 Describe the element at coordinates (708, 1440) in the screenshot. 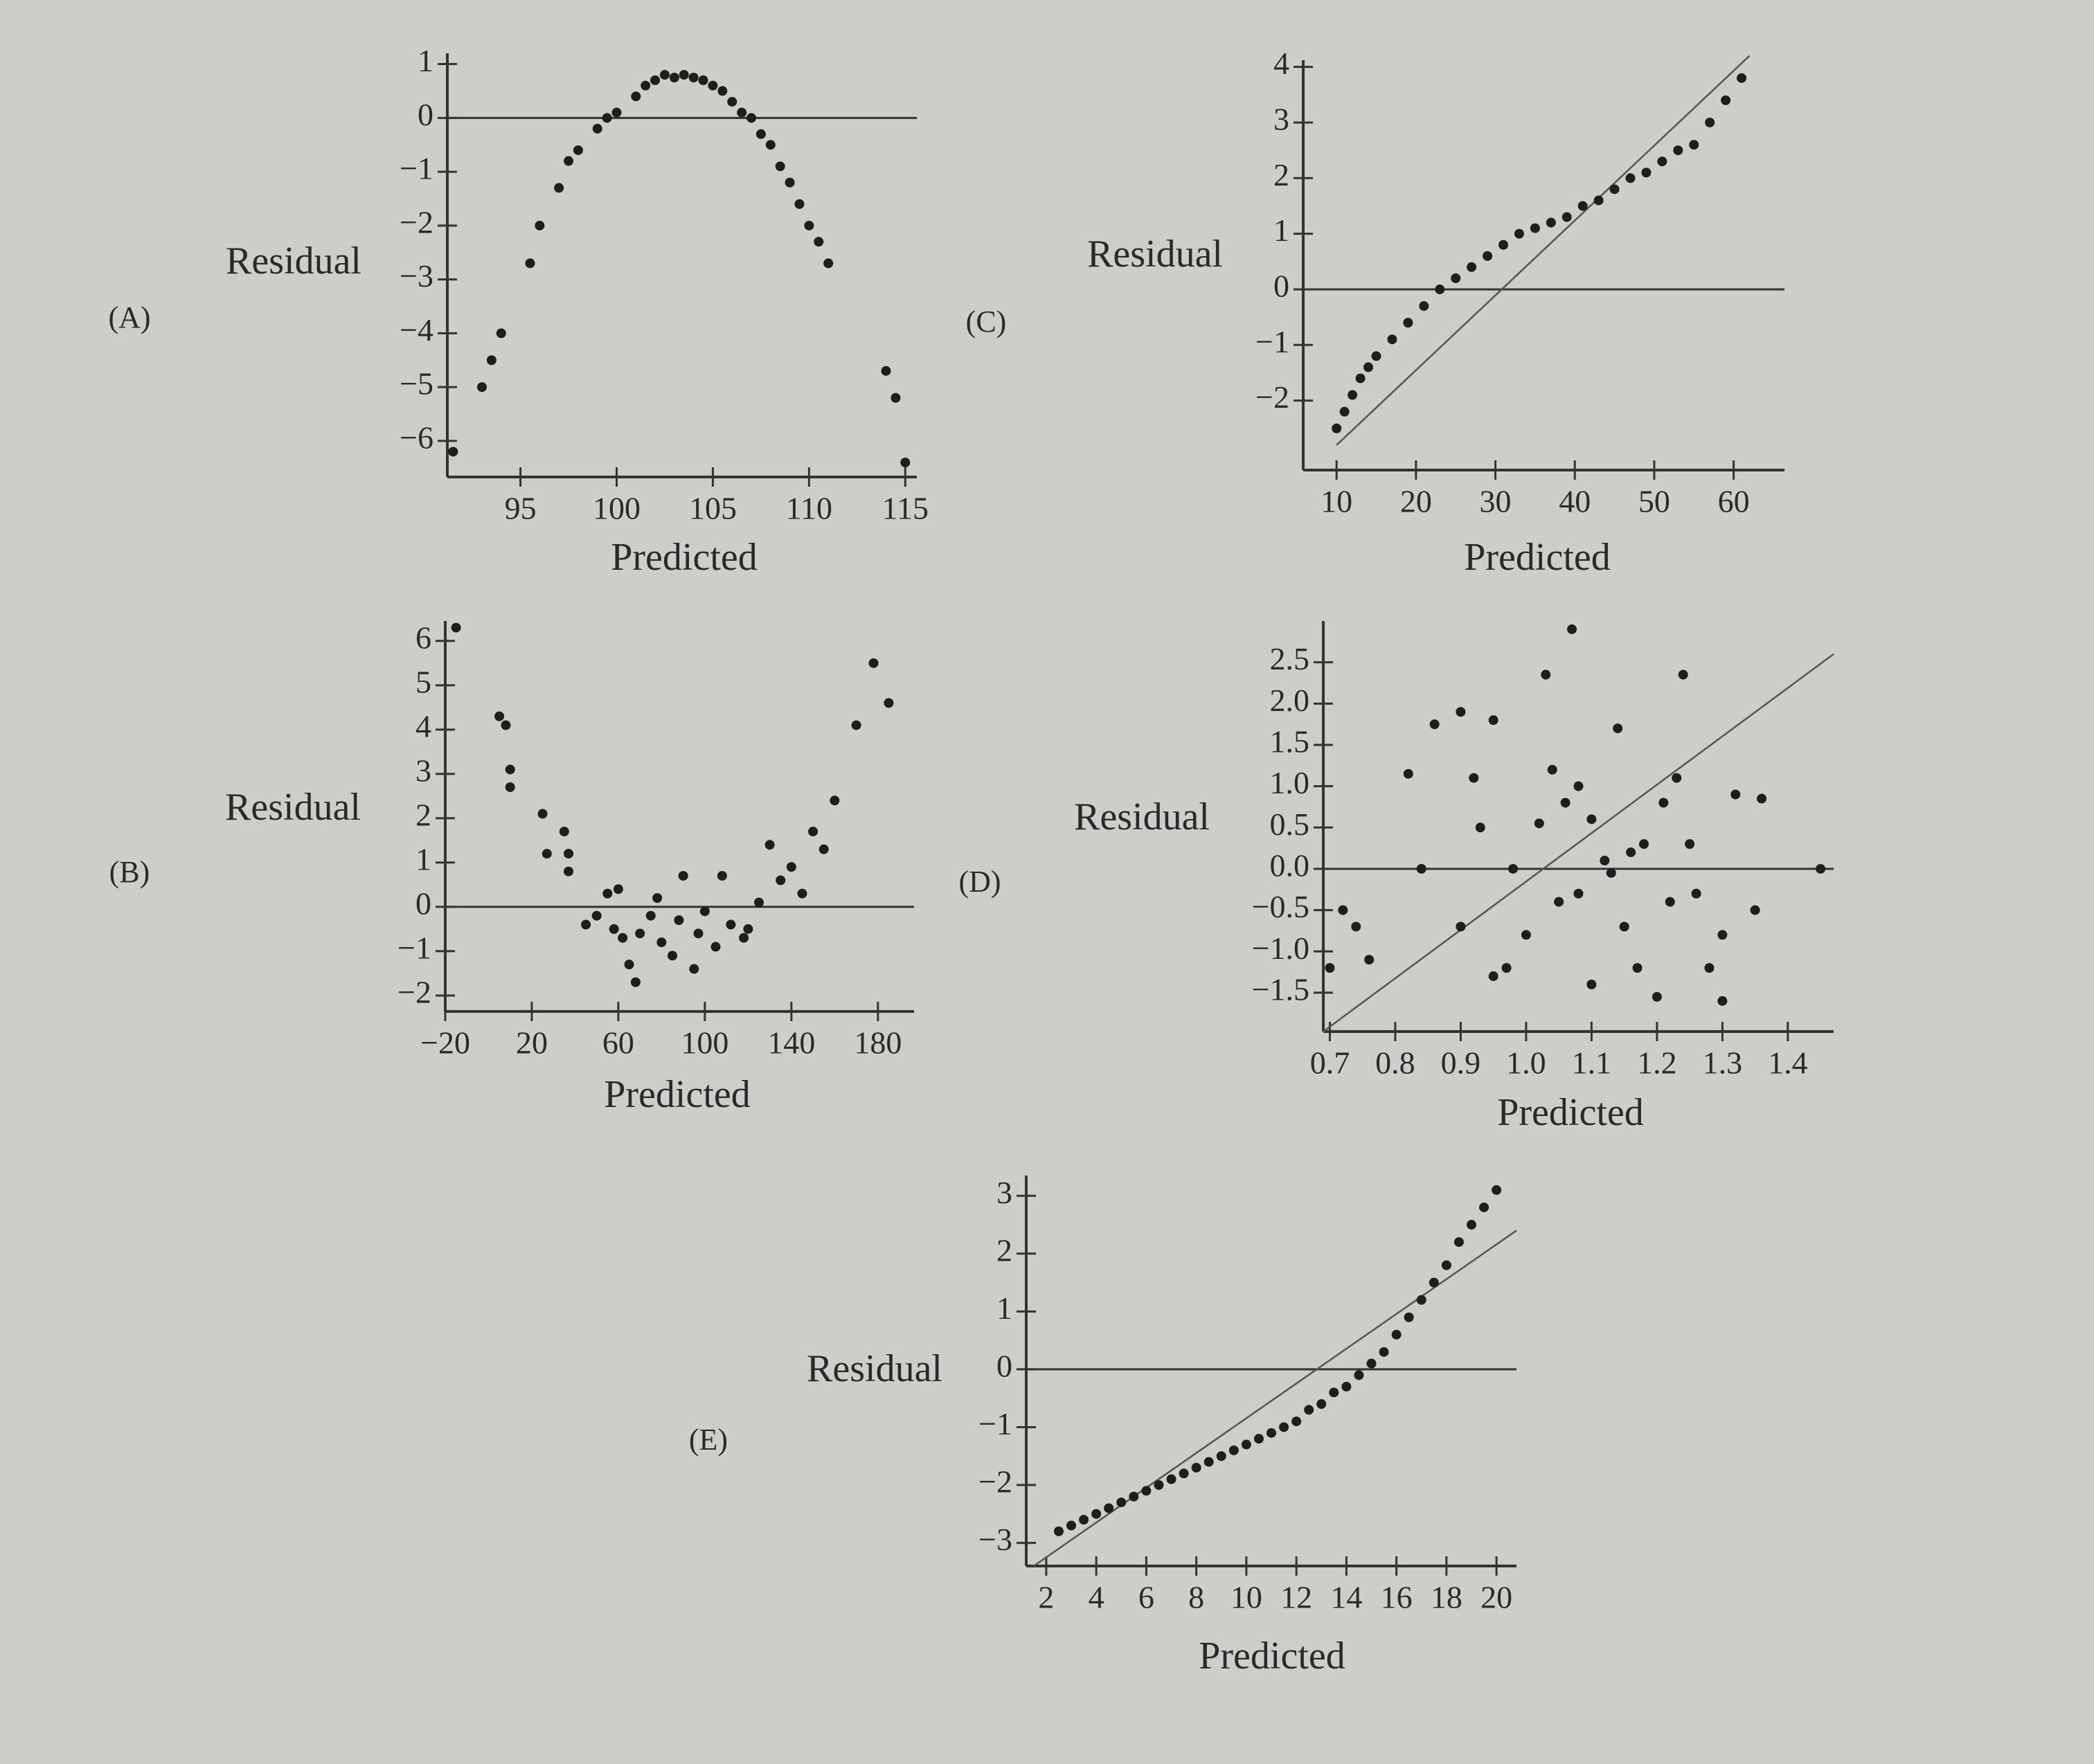

I see `panel-label: (E)` at that location.